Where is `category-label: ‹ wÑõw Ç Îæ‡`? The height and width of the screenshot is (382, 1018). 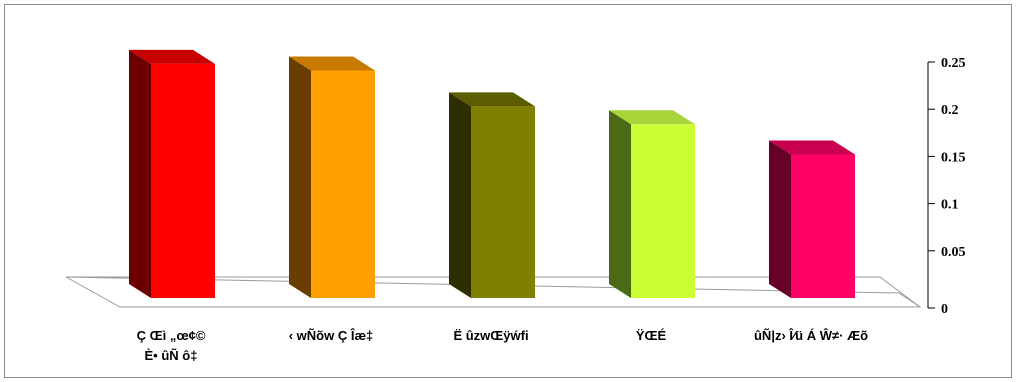
category-label: ‹ wÑõw Ç Îæ‡ is located at coordinates (331, 335).